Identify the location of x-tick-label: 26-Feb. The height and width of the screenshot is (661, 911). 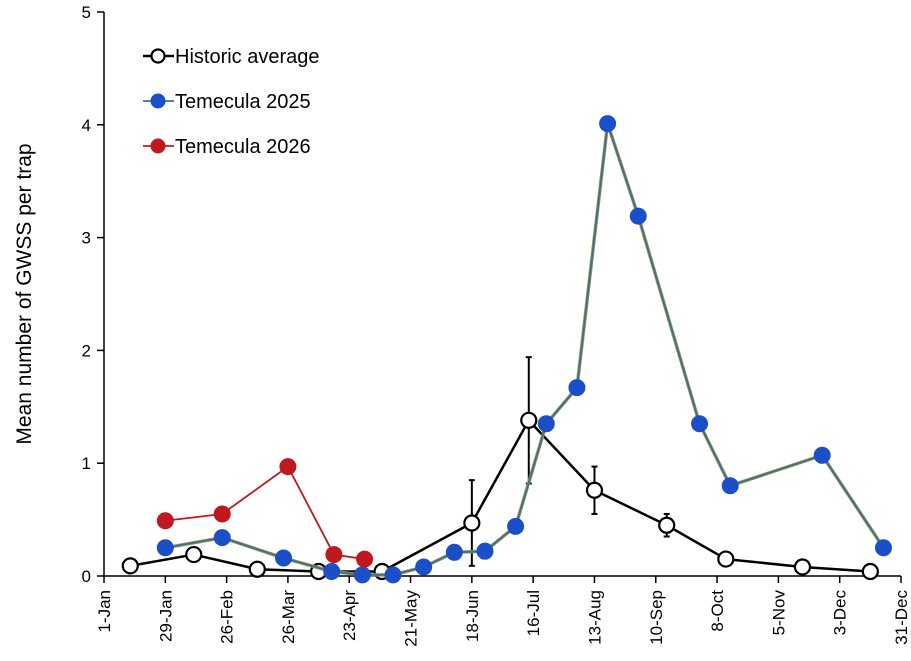
(227, 617).